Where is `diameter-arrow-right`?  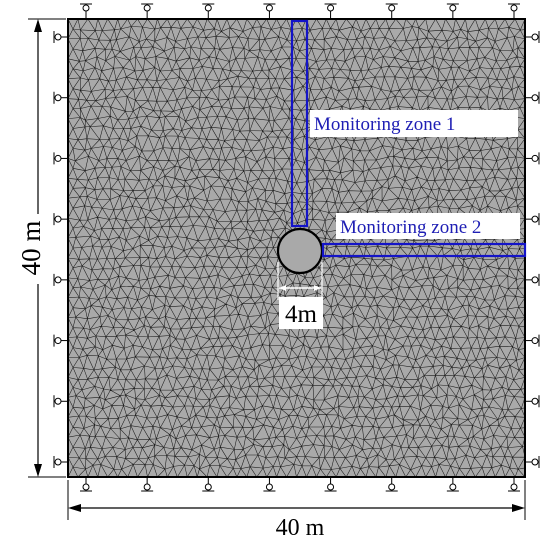
diameter-arrow-right is located at coordinates (317, 288).